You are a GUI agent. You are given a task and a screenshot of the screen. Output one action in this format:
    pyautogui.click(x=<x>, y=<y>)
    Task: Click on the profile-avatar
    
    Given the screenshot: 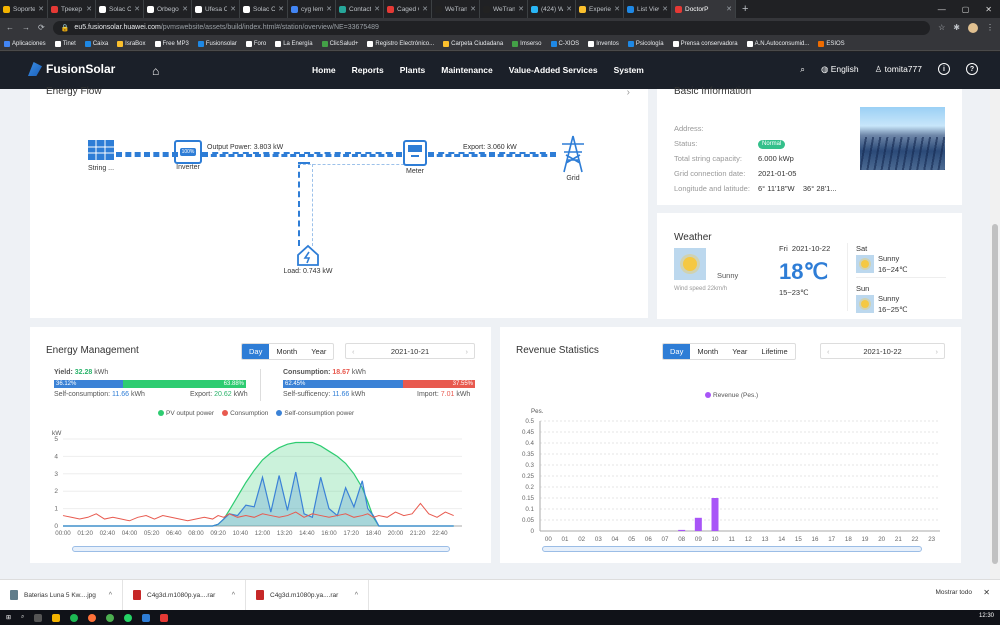 What is the action you would take?
    pyautogui.click(x=973, y=27)
    